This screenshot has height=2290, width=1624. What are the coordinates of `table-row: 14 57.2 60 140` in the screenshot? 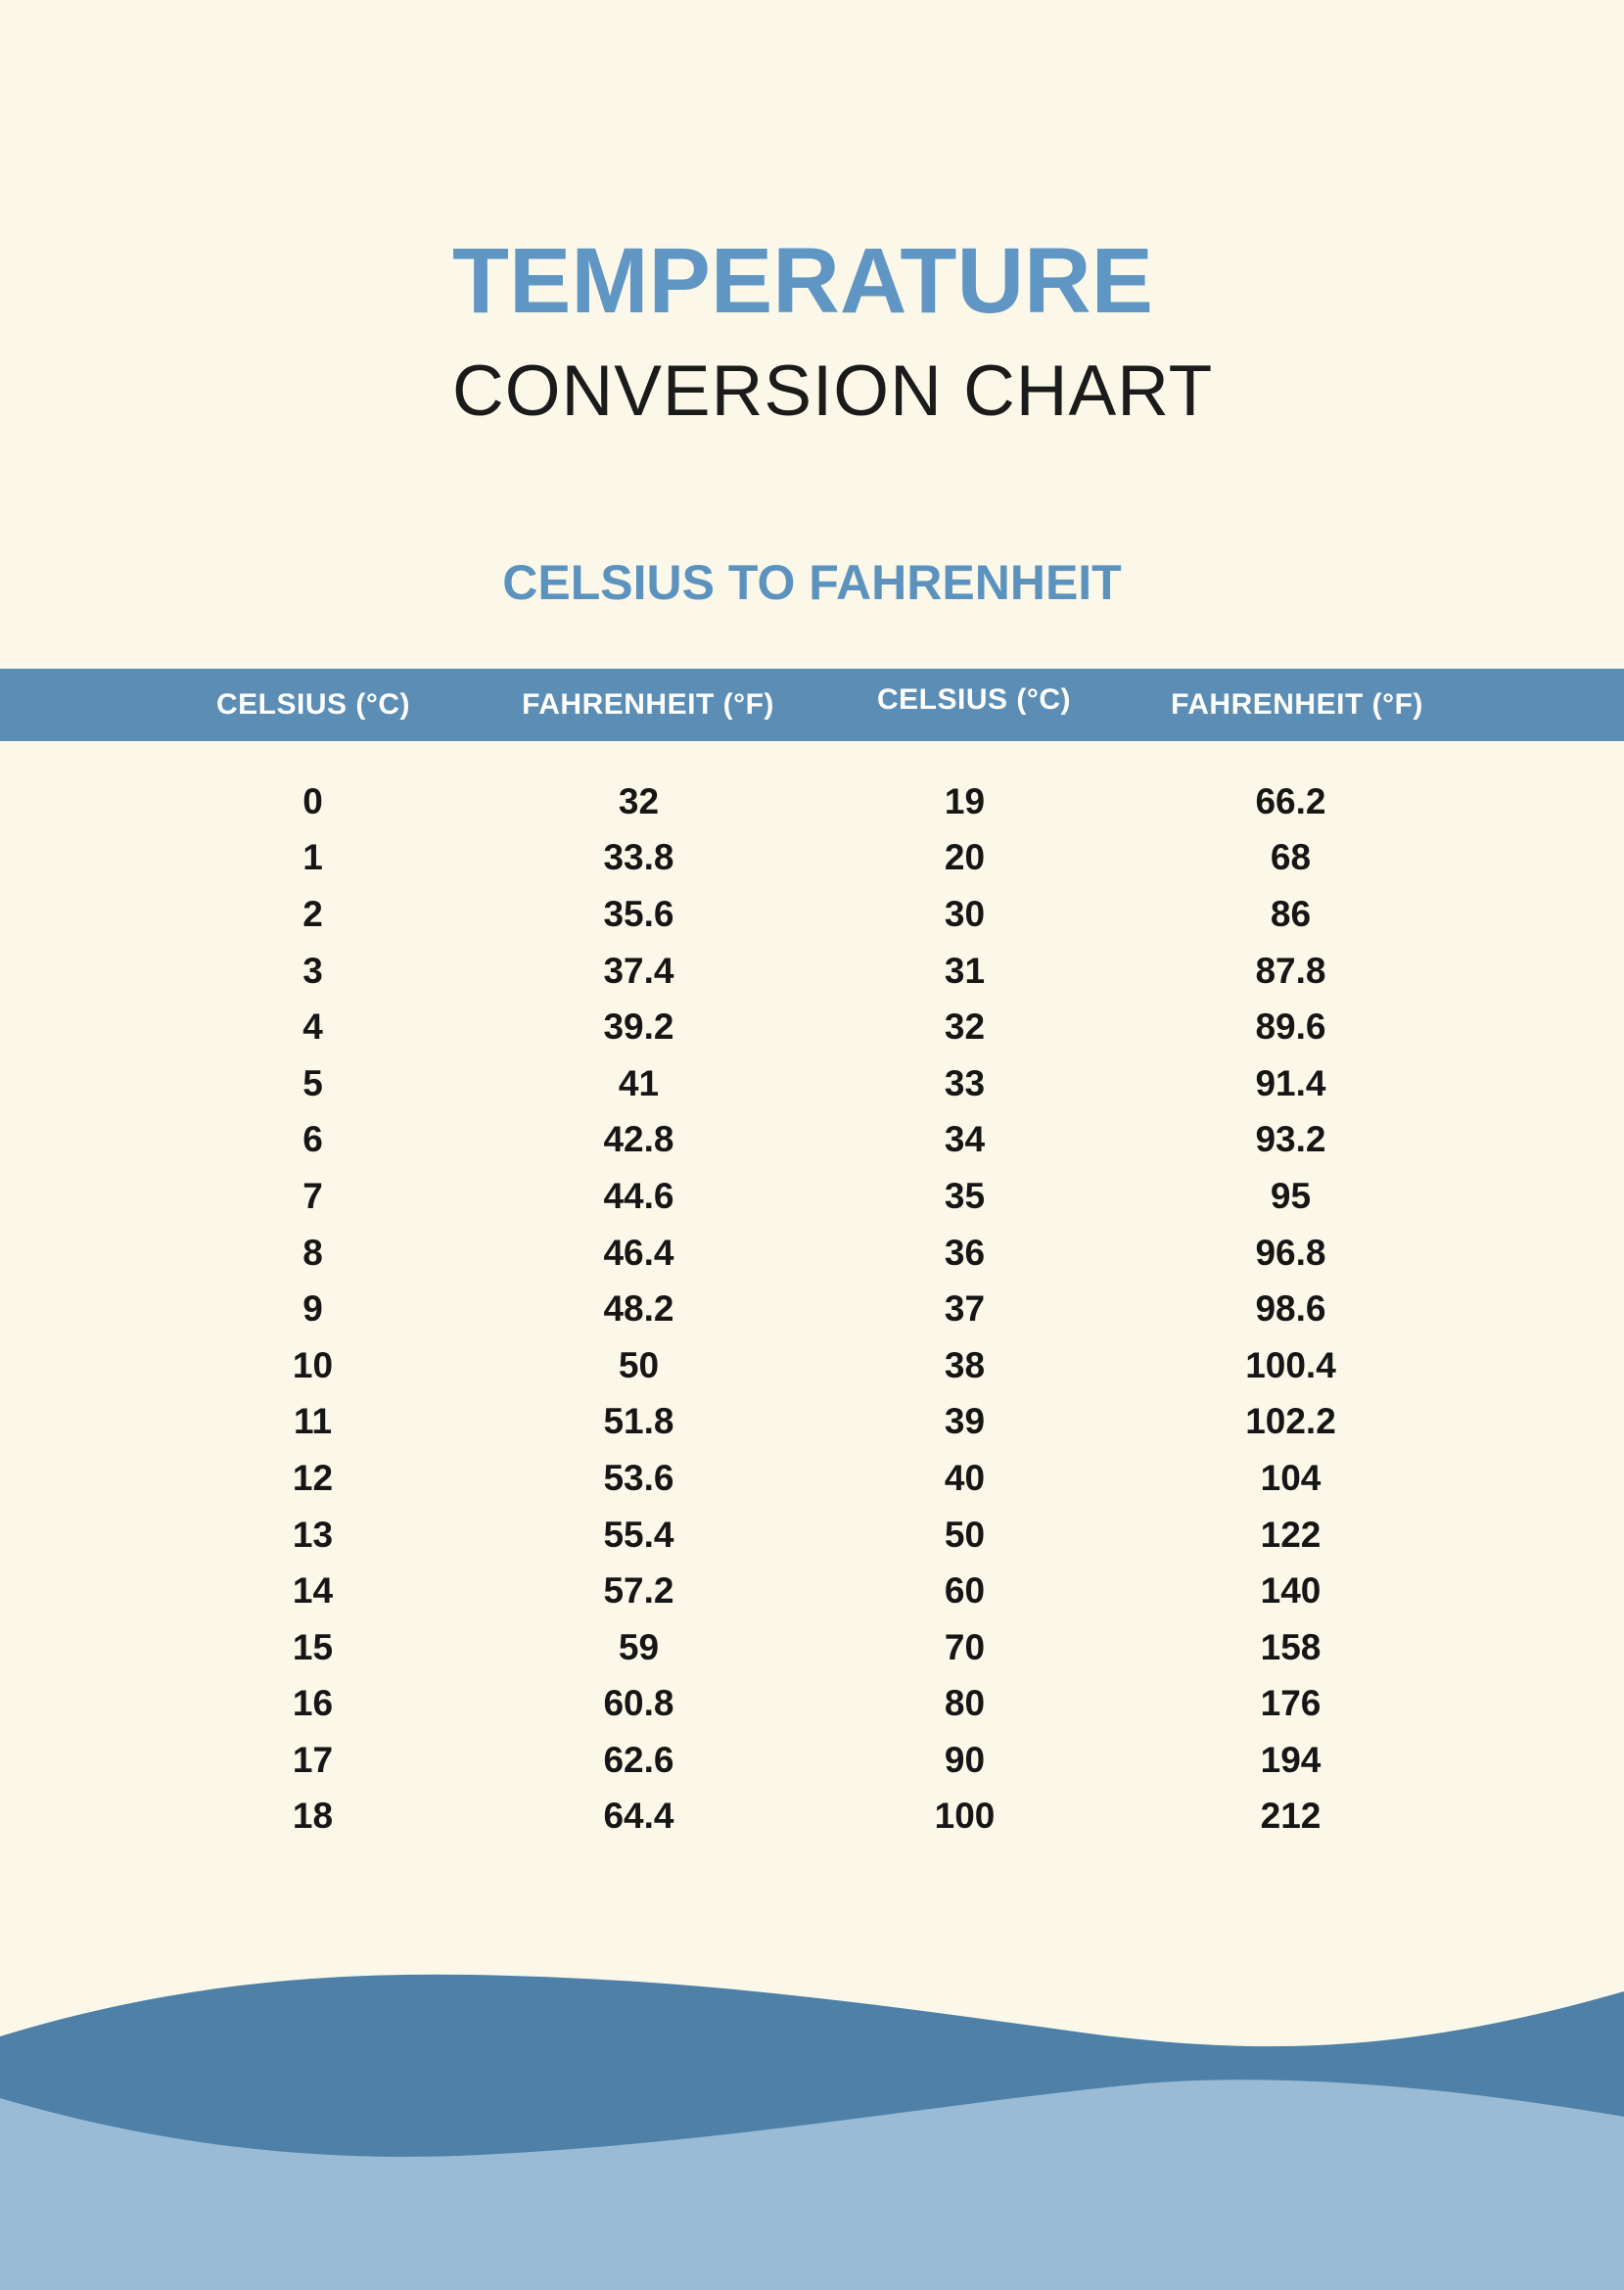 It's located at (802, 1591).